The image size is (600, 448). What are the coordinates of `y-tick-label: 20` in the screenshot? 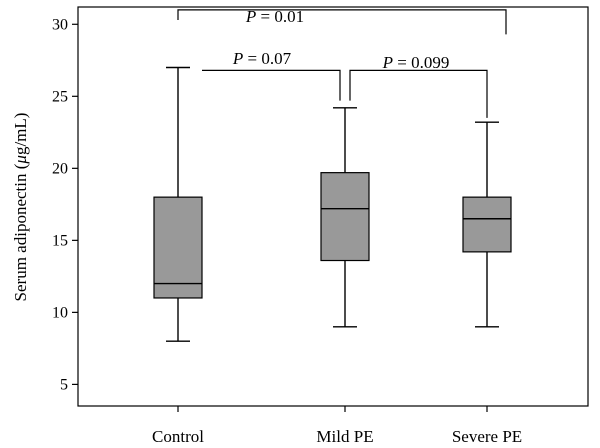 It's located at (60, 168).